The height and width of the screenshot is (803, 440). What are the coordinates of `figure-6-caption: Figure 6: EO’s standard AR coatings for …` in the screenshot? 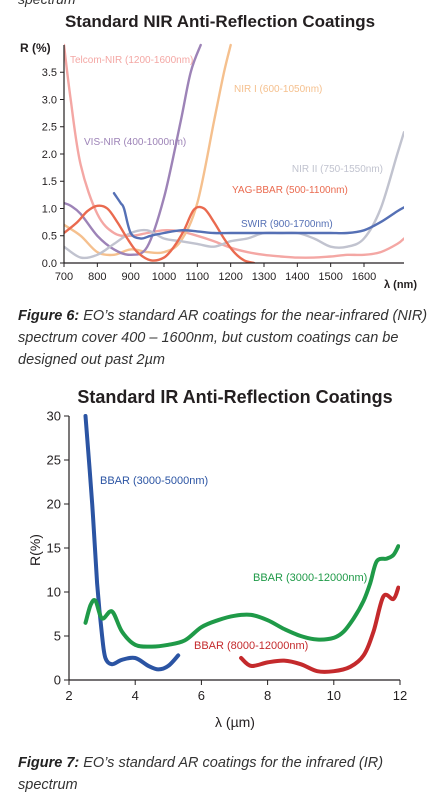 It's located at (223, 338).